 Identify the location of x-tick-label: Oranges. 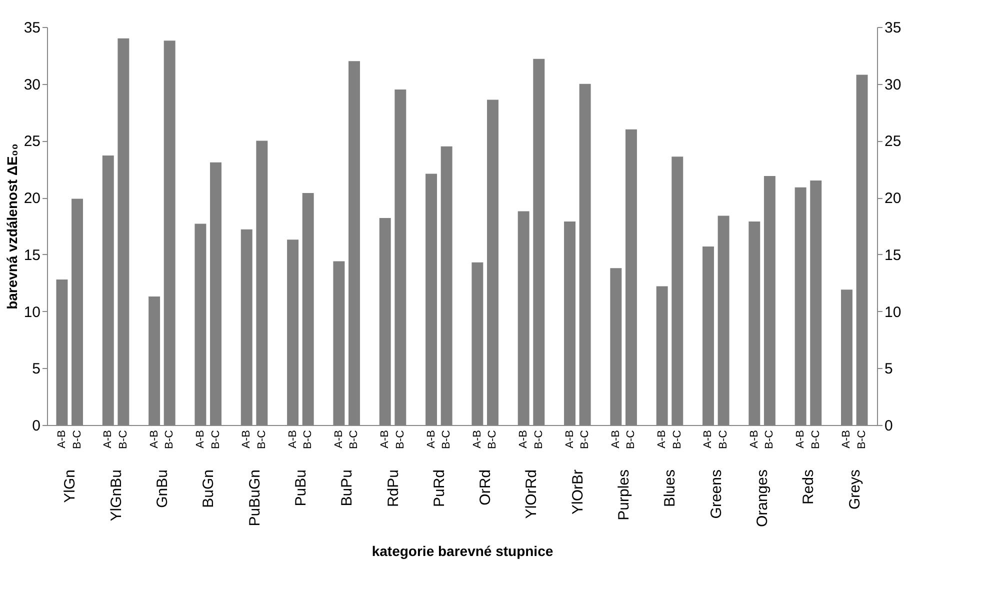
(763, 499).